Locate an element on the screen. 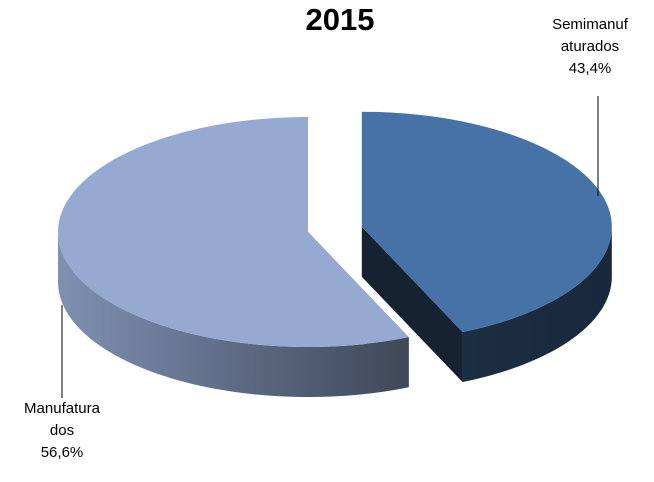  category-label: Manufaturados is located at coordinates (62, 419).